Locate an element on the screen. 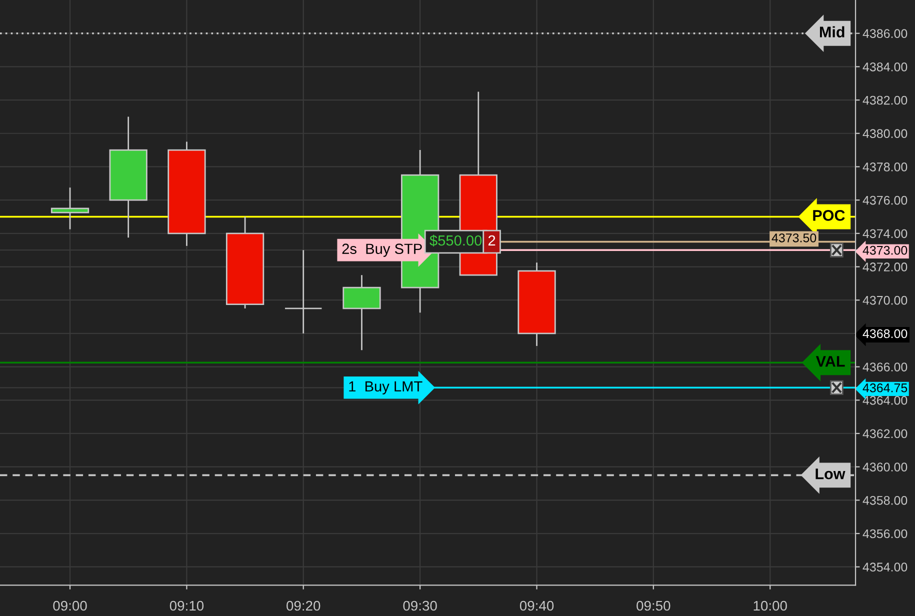  y-tick-label: 4356.00 is located at coordinates (885, 533).